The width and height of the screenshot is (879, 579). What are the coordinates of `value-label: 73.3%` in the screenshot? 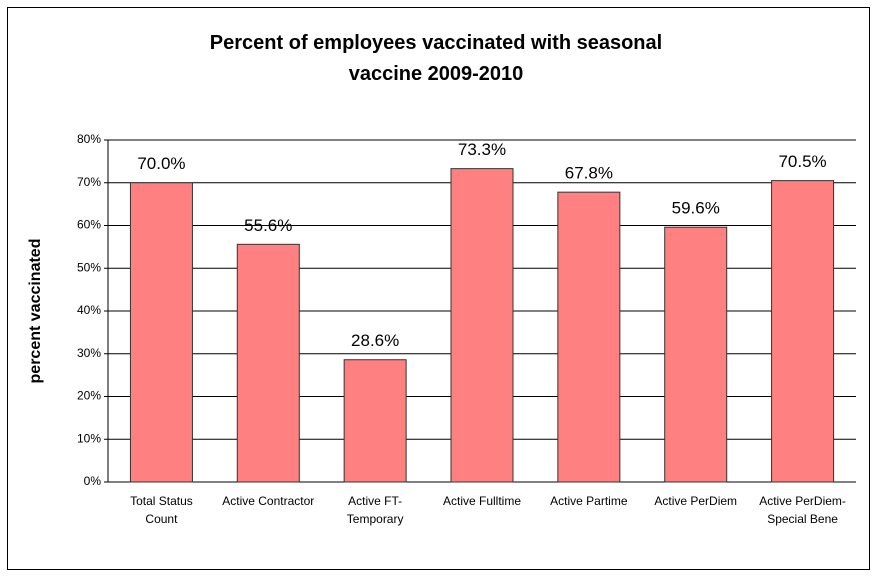 It's located at (482, 149).